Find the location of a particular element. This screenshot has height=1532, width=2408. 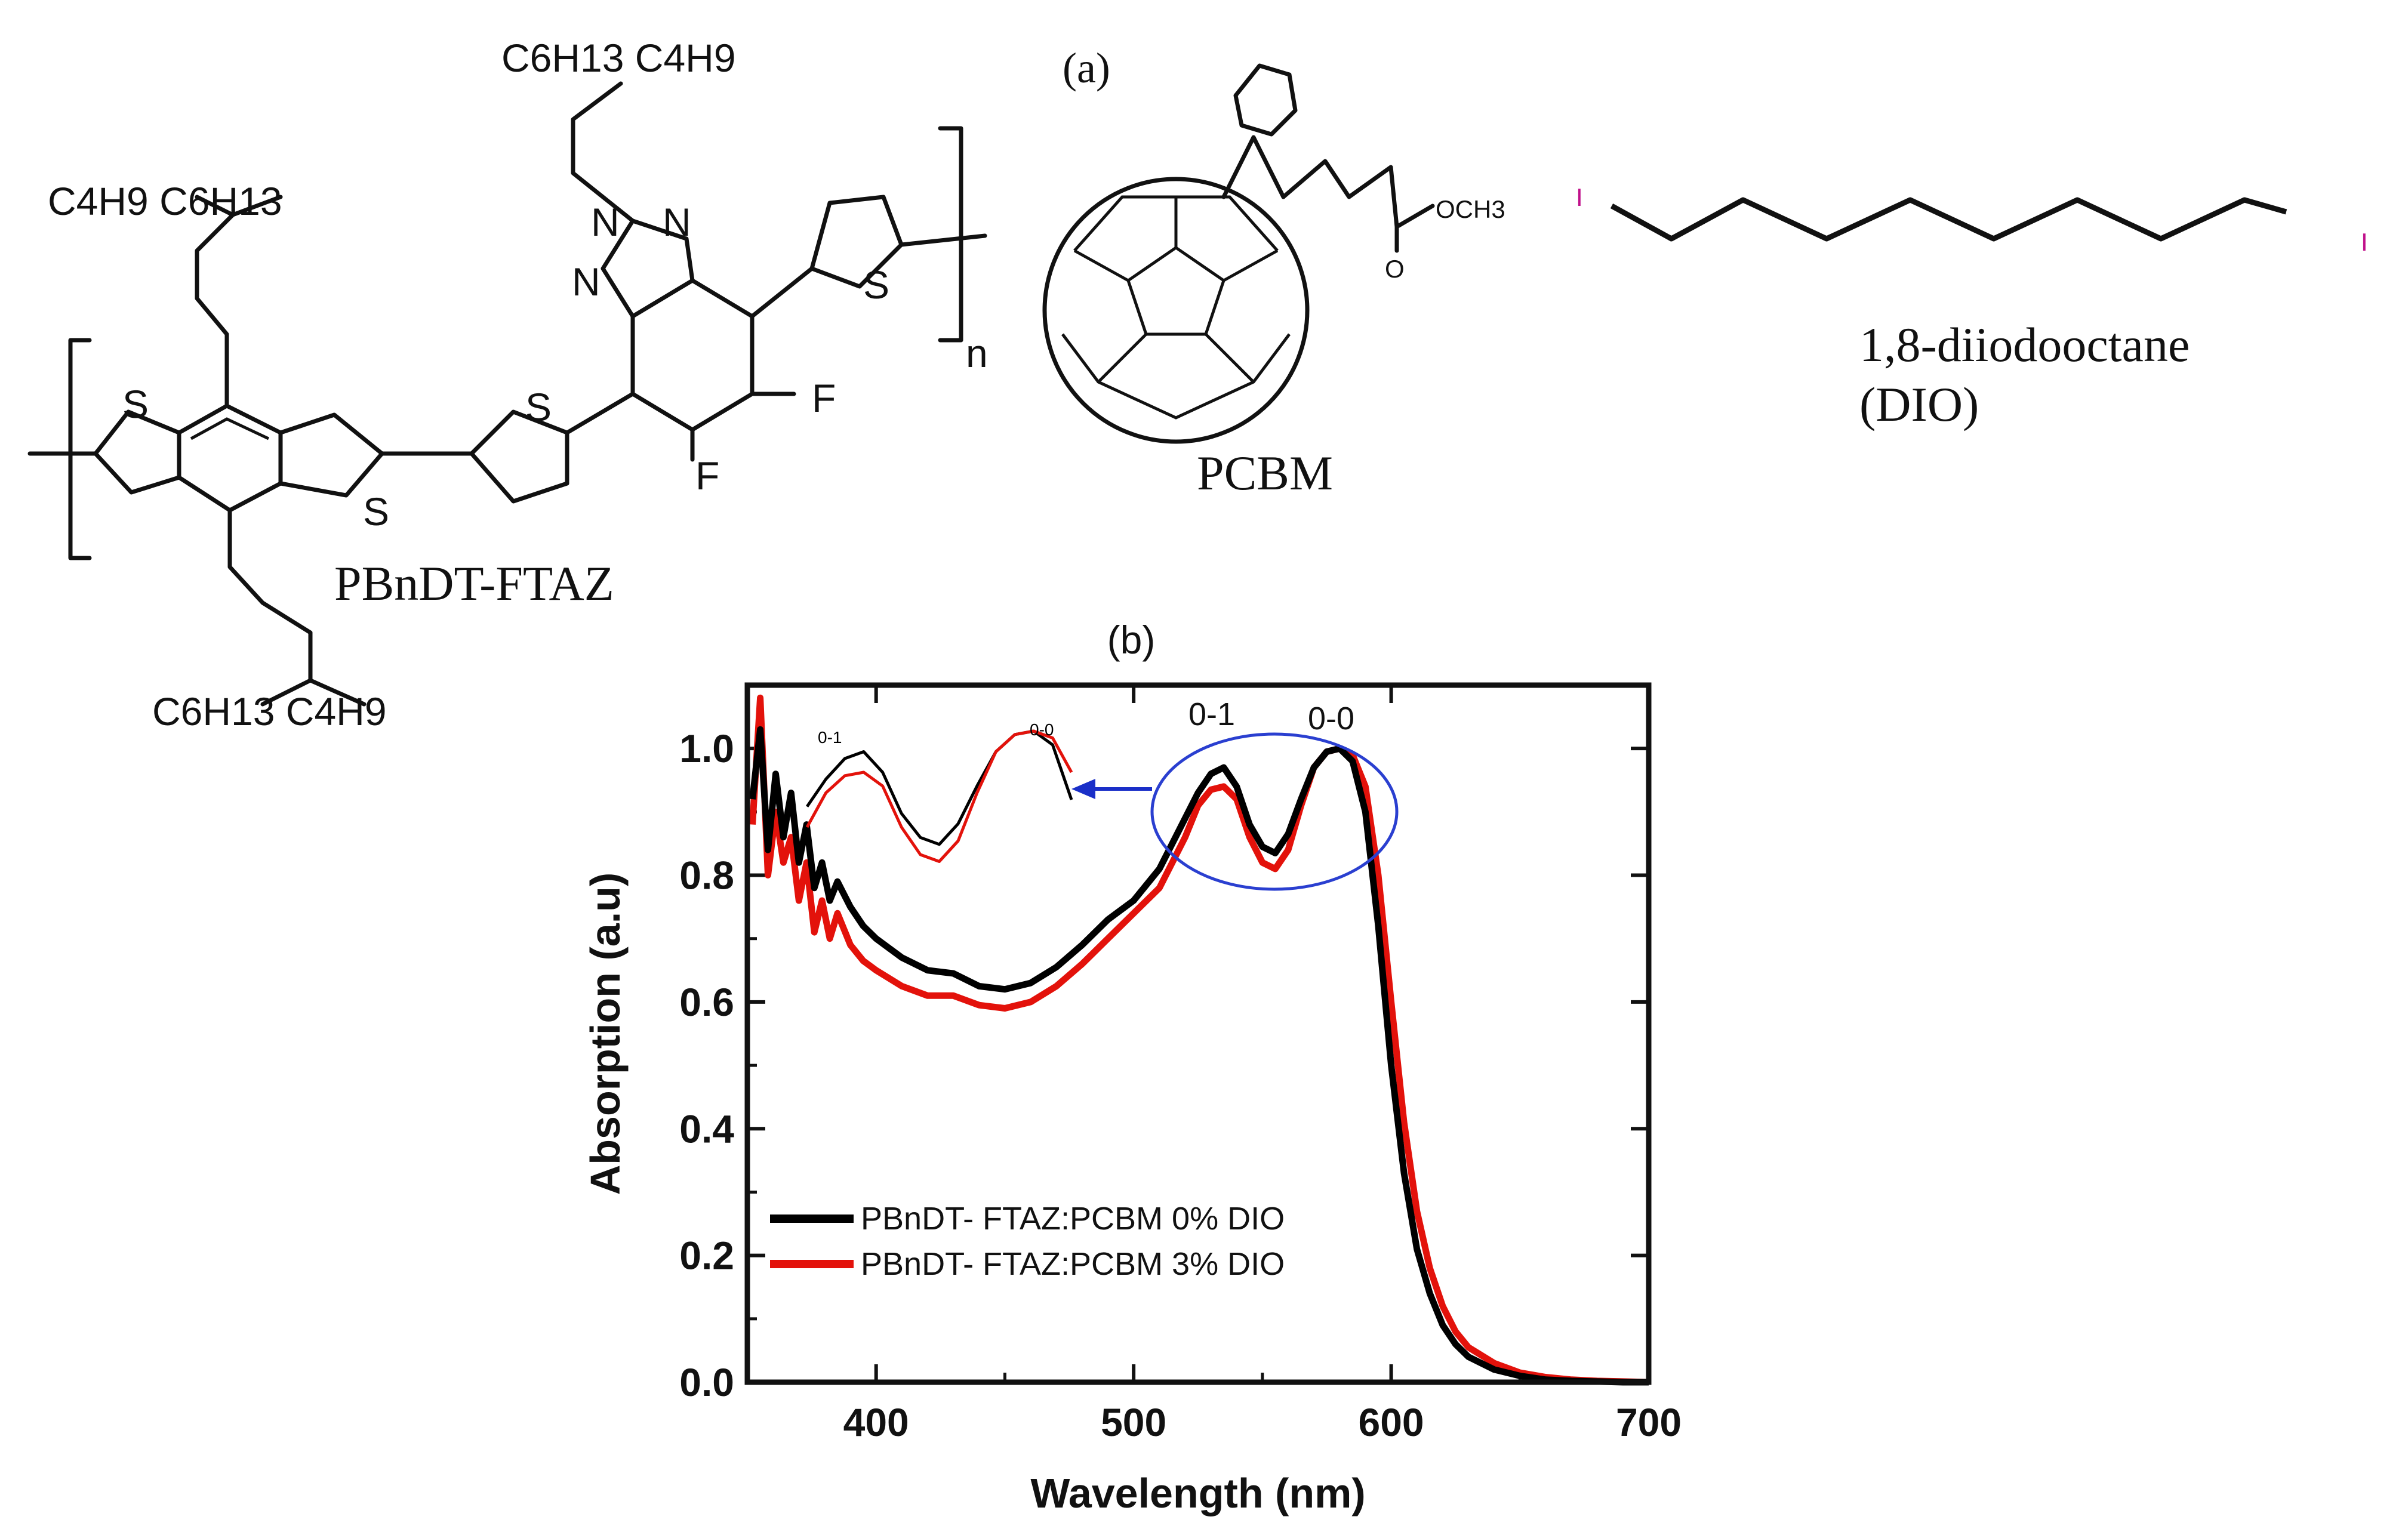

fullerene-bonds is located at coordinates (1176, 290).